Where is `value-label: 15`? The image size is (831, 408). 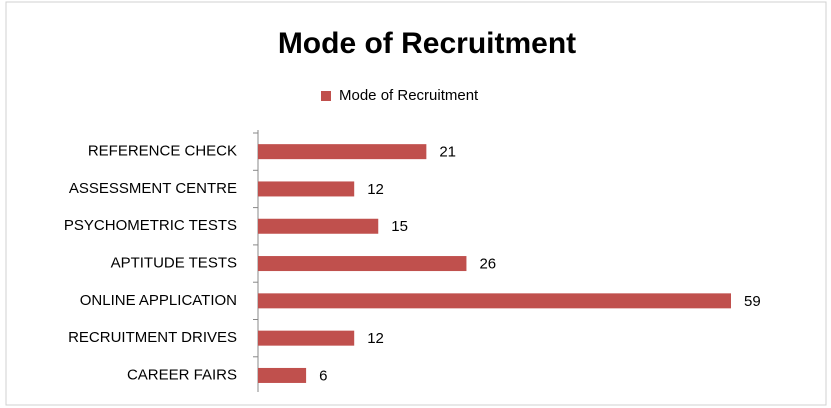
value-label: 15 is located at coordinates (399, 226).